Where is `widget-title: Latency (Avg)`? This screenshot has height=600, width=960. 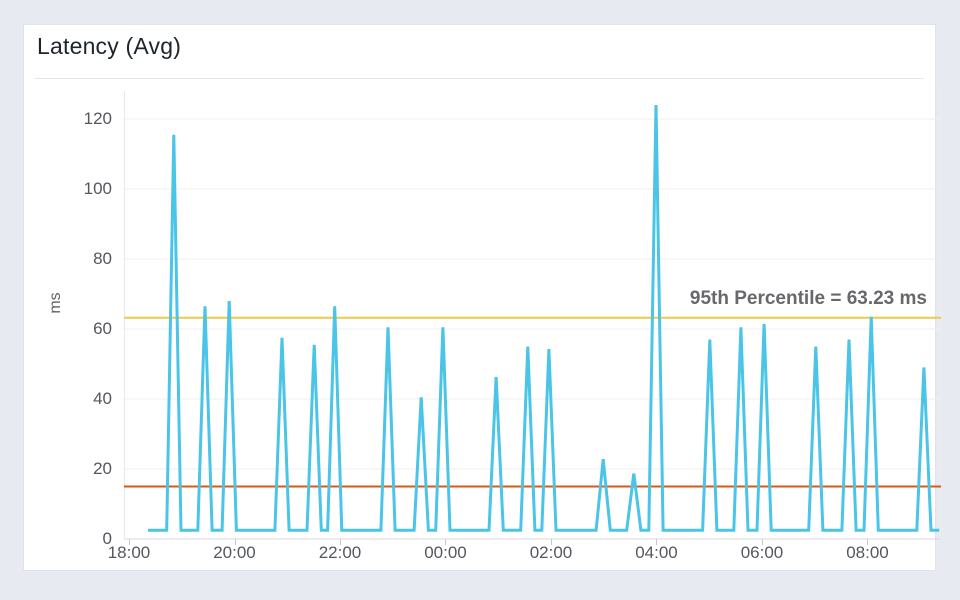 widget-title: Latency (Avg) is located at coordinates (109, 46).